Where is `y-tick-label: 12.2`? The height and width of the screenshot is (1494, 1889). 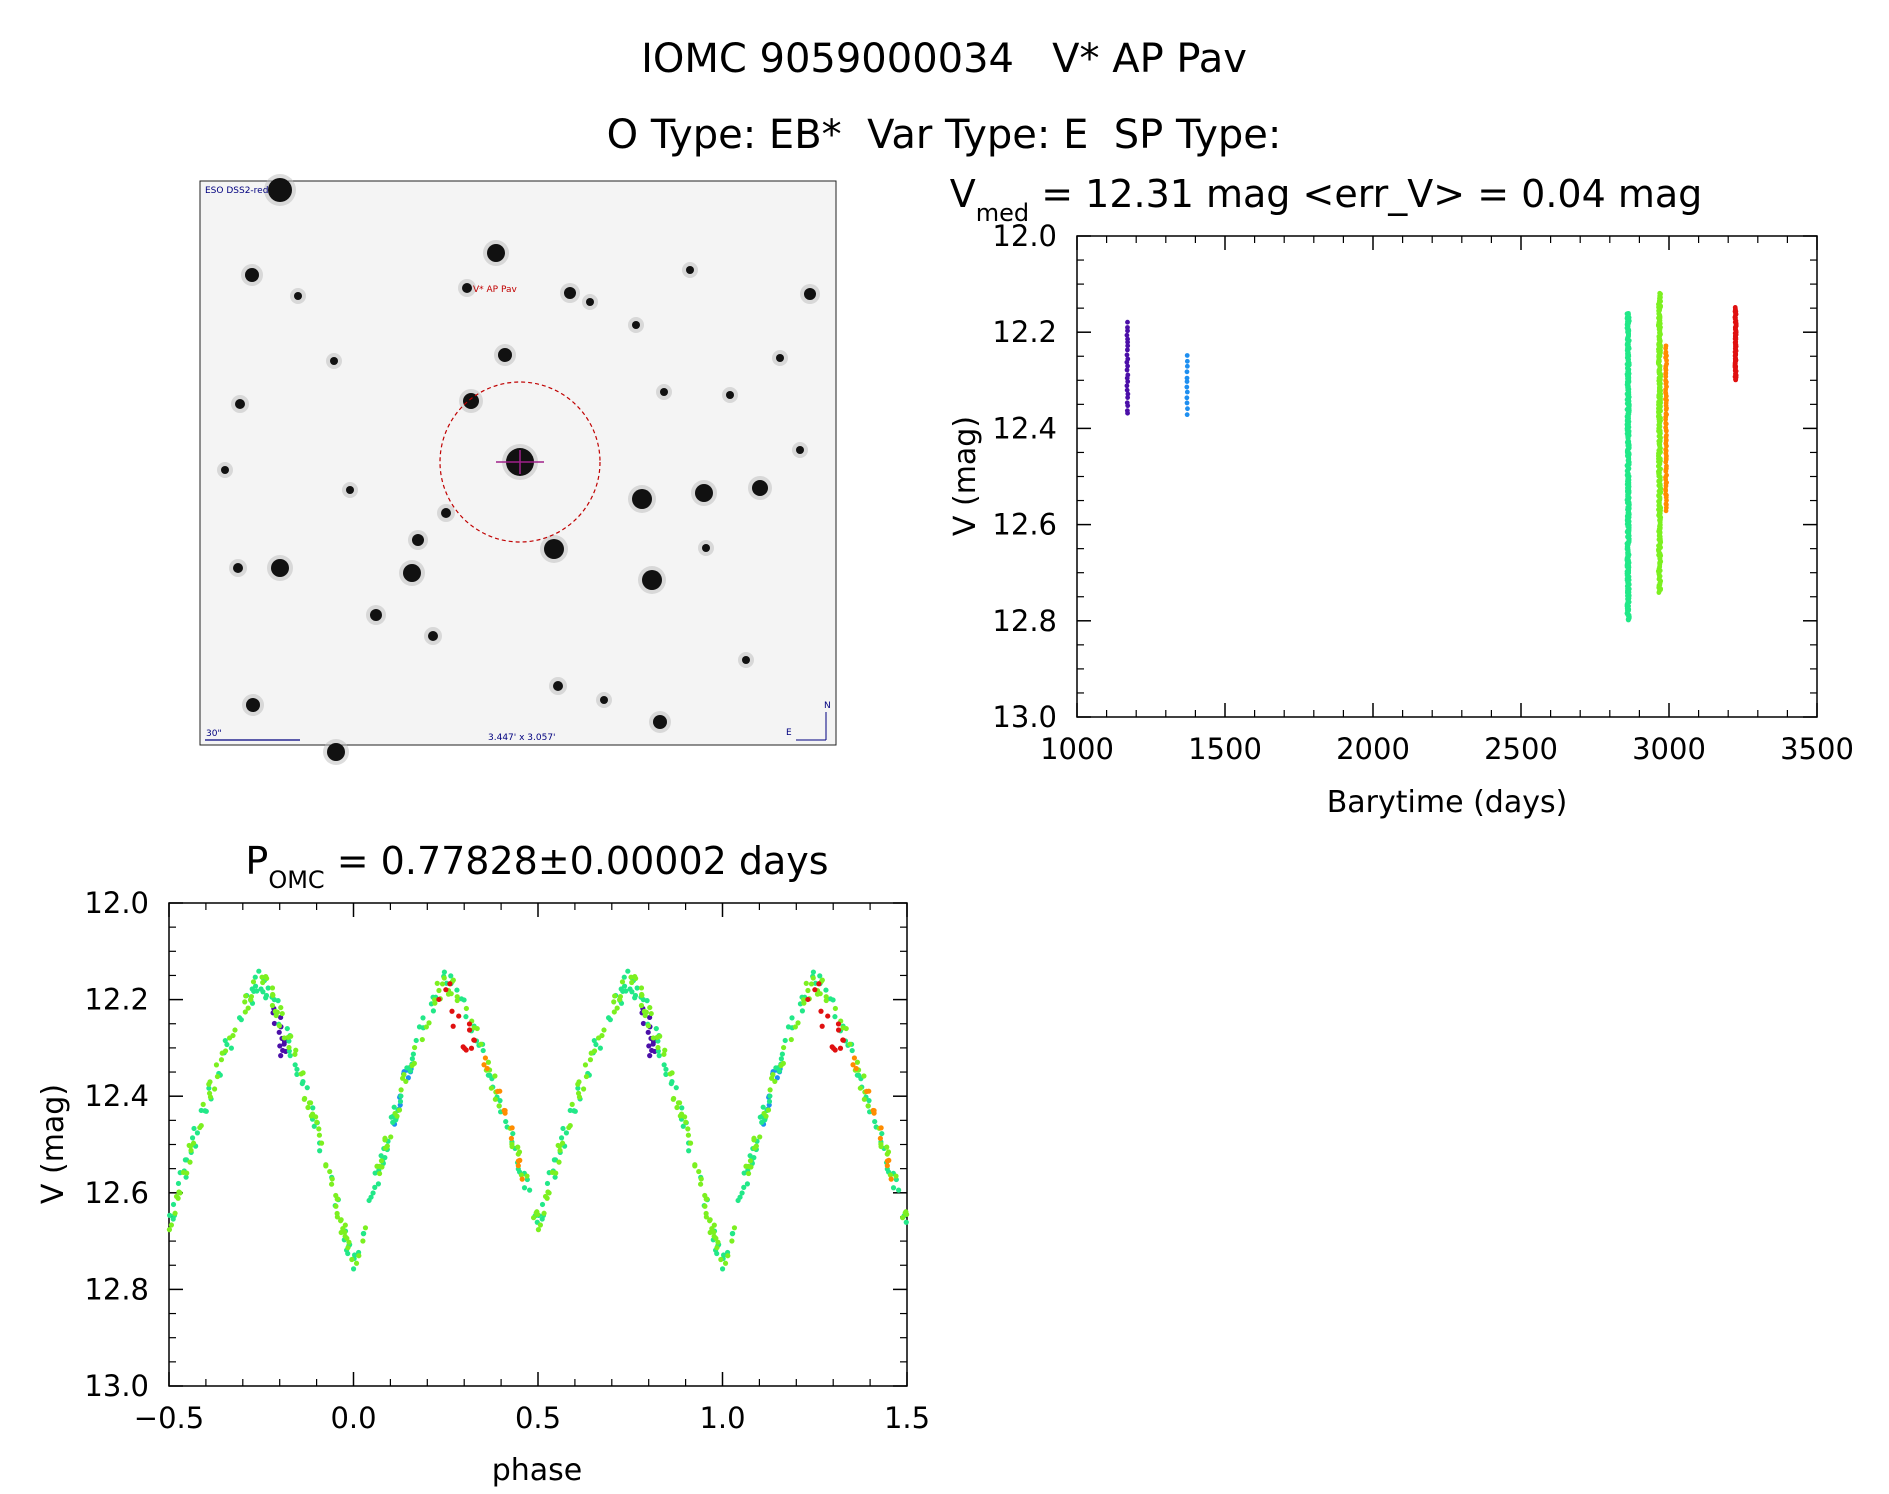
y-tick-label: 12.2 is located at coordinates (1024, 332).